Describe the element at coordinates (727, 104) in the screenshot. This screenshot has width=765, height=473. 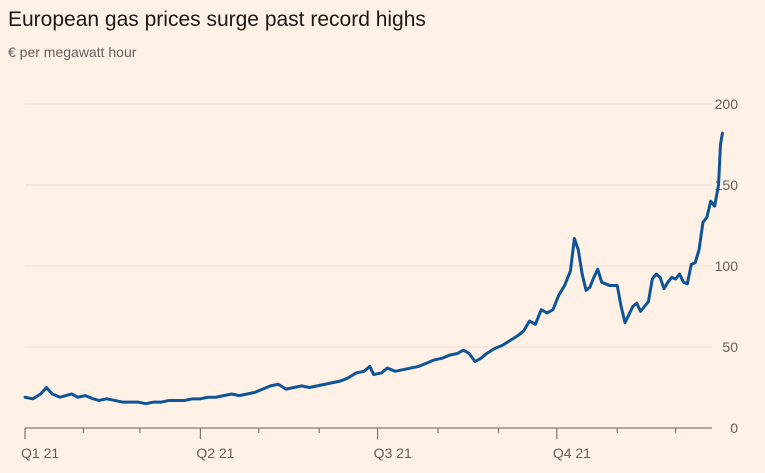
I see `y-tick-label-200: 200` at that location.